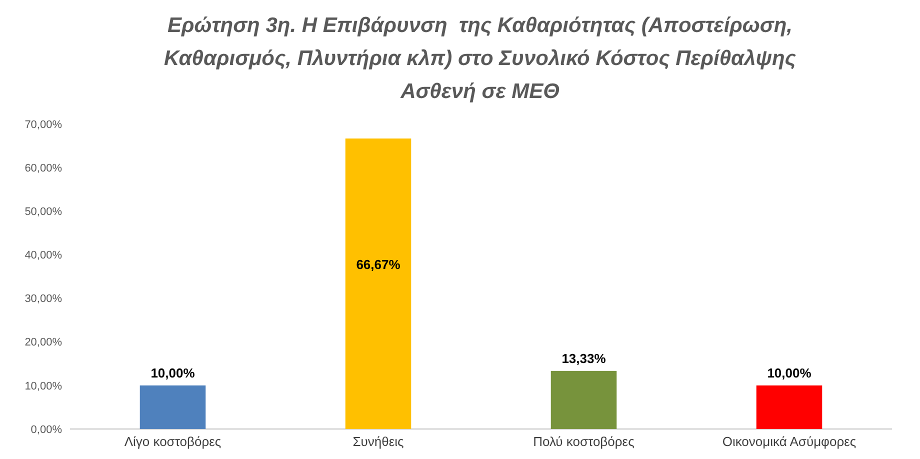 The image size is (920, 459). What do you see at coordinates (43, 386) in the screenshot?
I see `y-tick-label: 10,00%` at bounding box center [43, 386].